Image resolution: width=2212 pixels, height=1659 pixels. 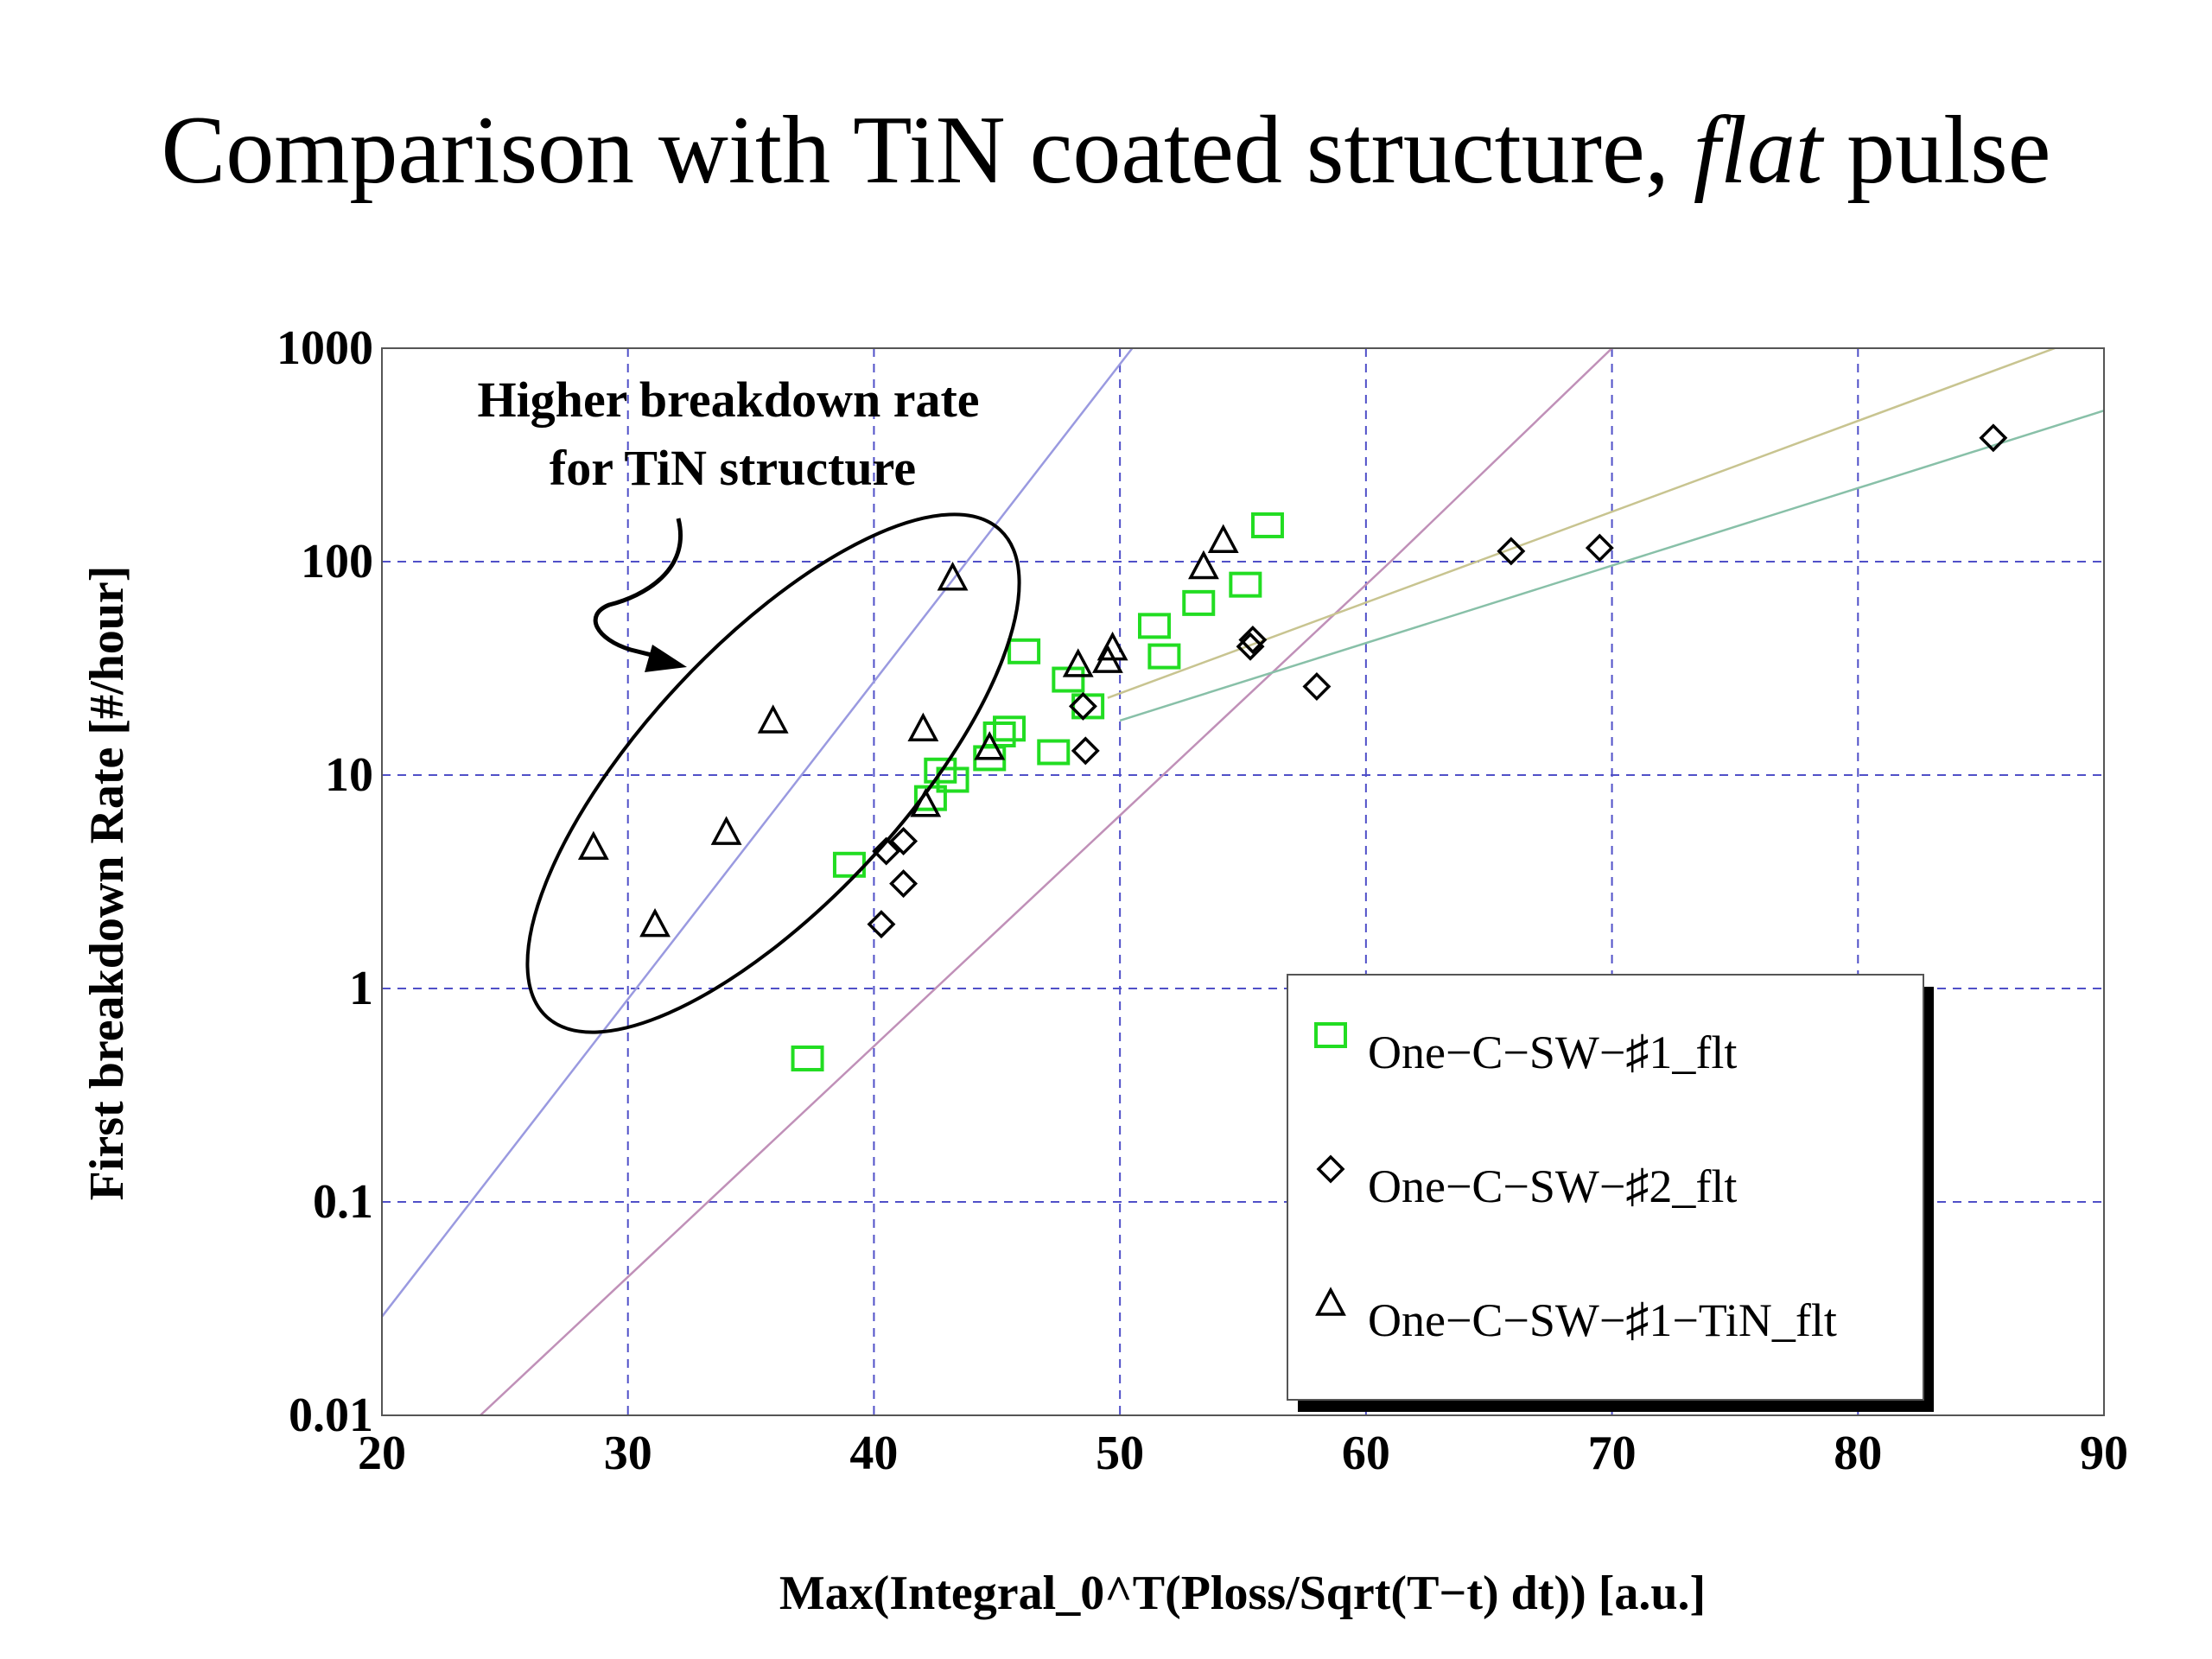 I want to click on annotation: Higher breakdown rate for TiN structure, so click(x=749, y=703).